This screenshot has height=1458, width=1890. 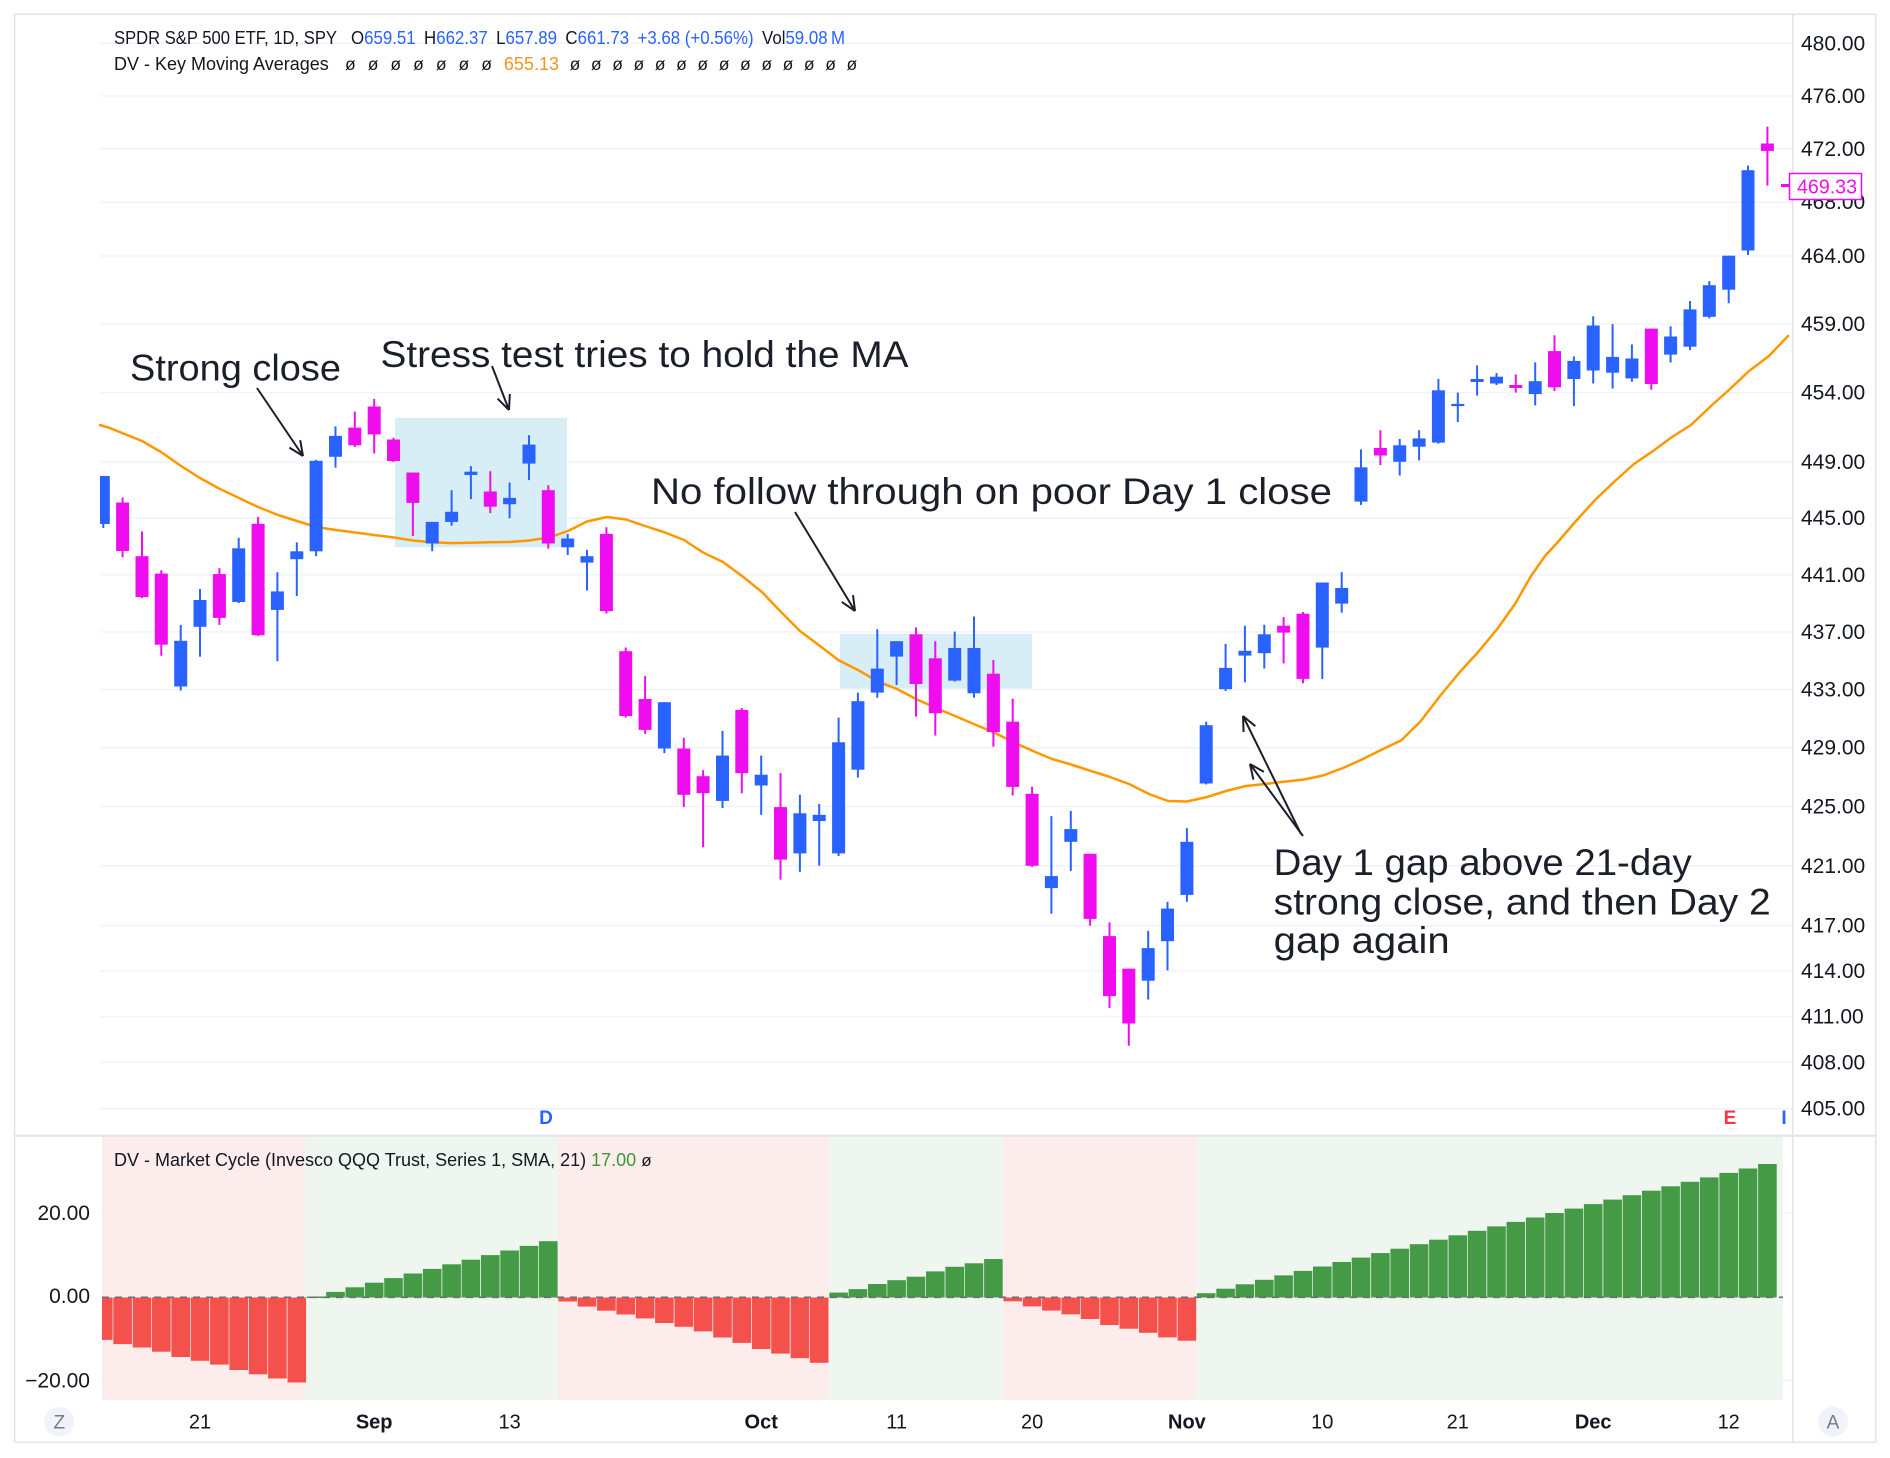 What do you see at coordinates (1833, 1423) in the screenshot?
I see `svg-text: A` at bounding box center [1833, 1423].